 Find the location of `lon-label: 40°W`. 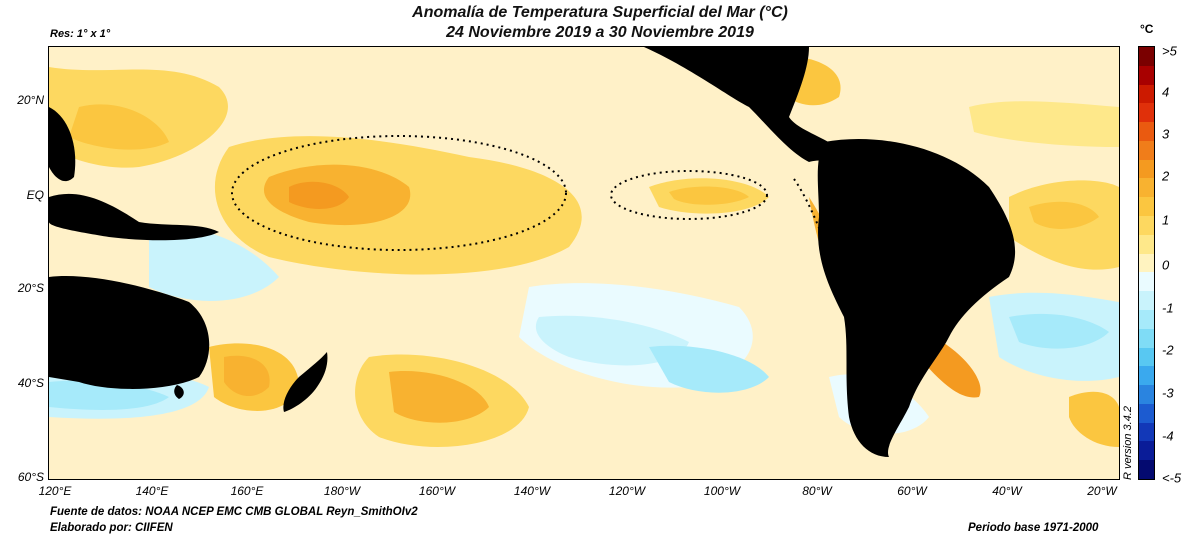

lon-label: 40°W is located at coordinates (1007, 491).